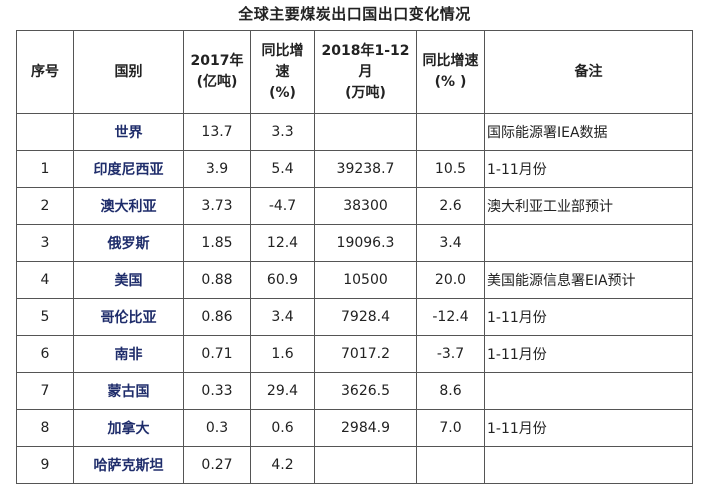 This screenshot has height=485, width=709. What do you see at coordinates (128, 243) in the screenshot?
I see `cell-country: 俄罗斯` at bounding box center [128, 243].